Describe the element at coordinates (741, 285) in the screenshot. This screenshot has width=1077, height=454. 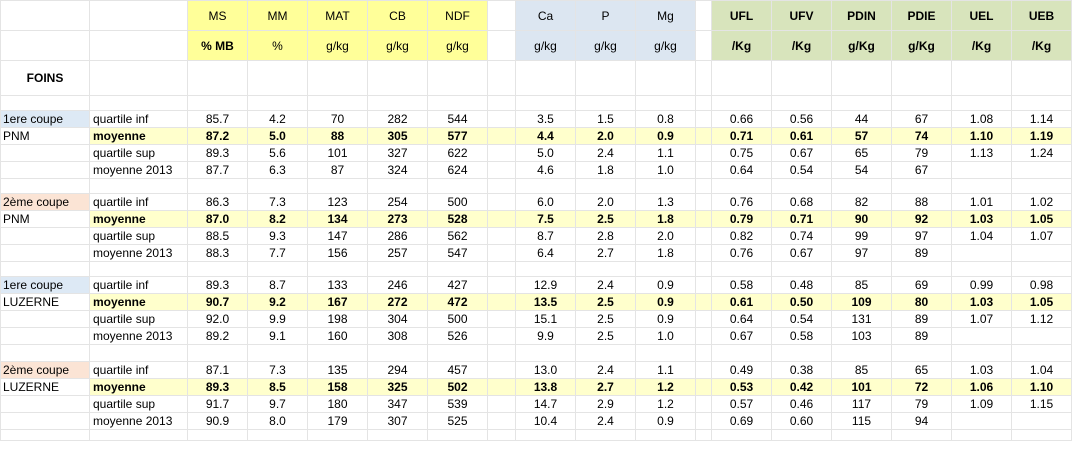
I see `value-cell: 0.58` at that location.